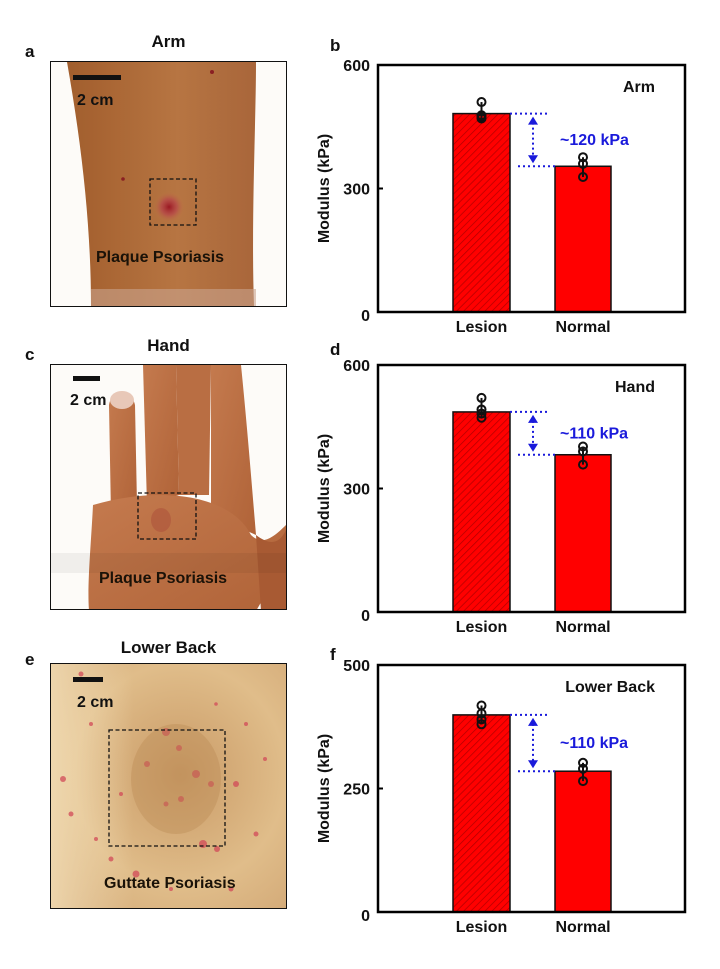 This screenshot has height=969, width=720. I want to click on photo-arm: 2 cm Plaque Psoriasis, so click(168, 184).